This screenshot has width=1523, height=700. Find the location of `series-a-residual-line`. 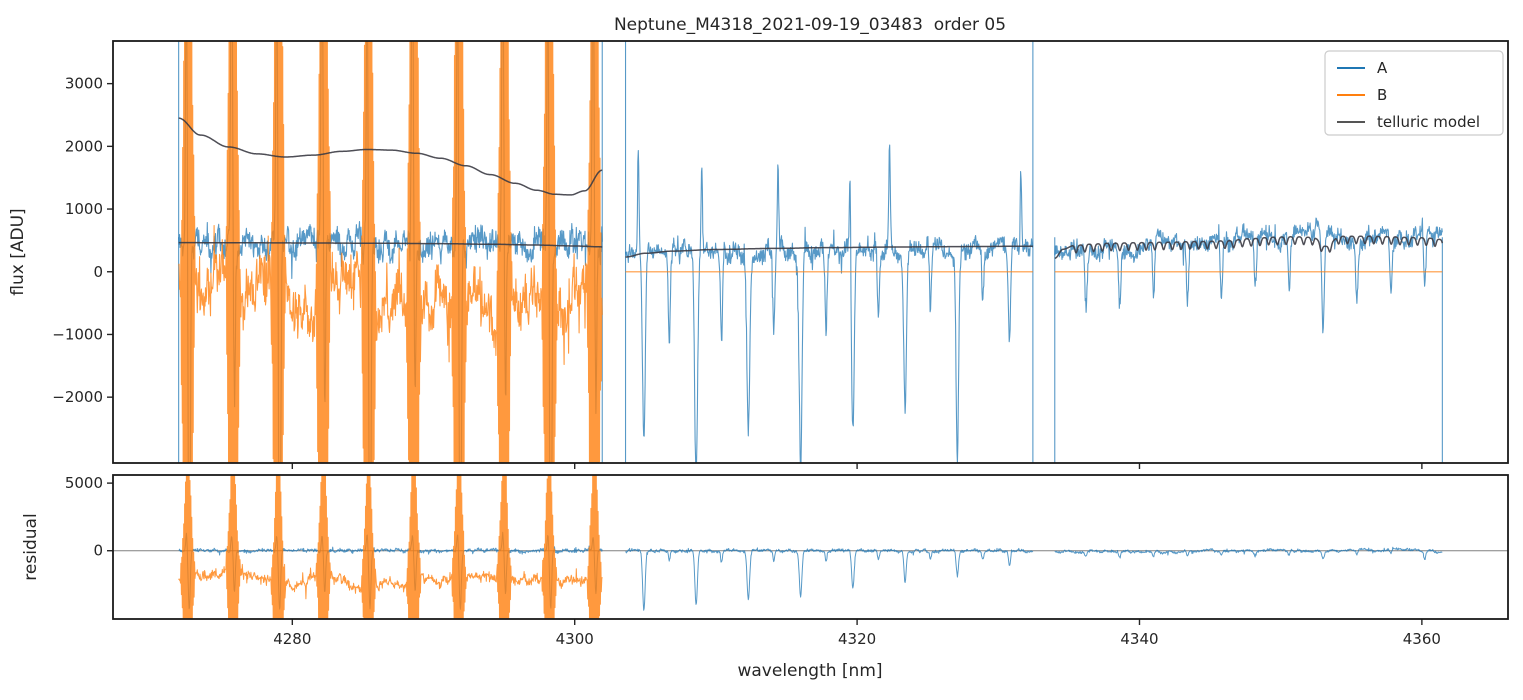

series-a-residual-line is located at coordinates (810, 571).